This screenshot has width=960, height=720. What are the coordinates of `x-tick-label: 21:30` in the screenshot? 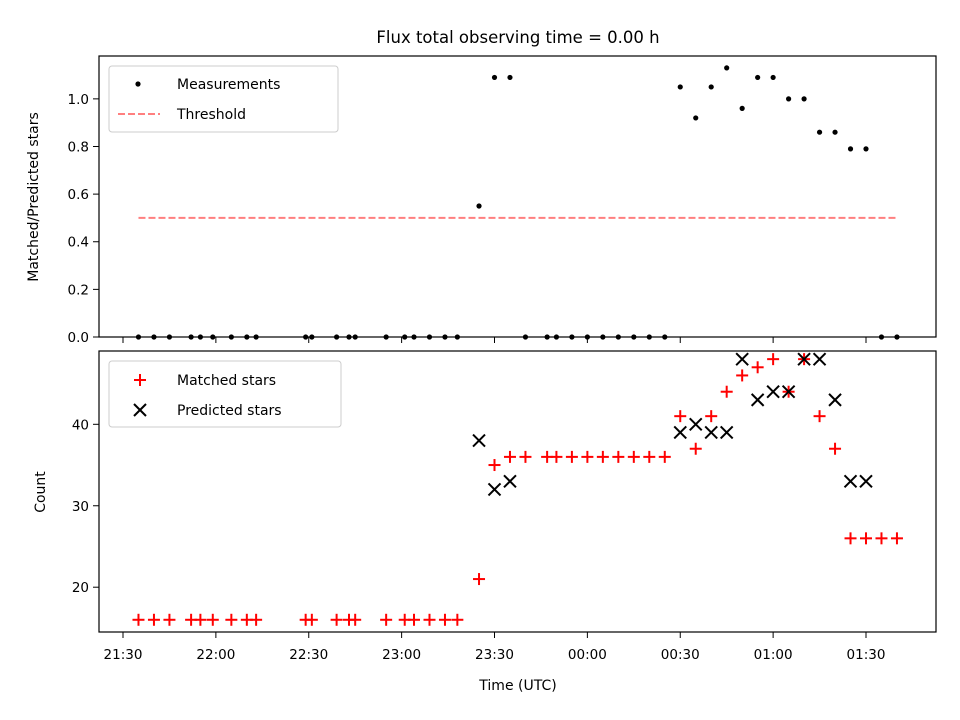 It's located at (123, 655).